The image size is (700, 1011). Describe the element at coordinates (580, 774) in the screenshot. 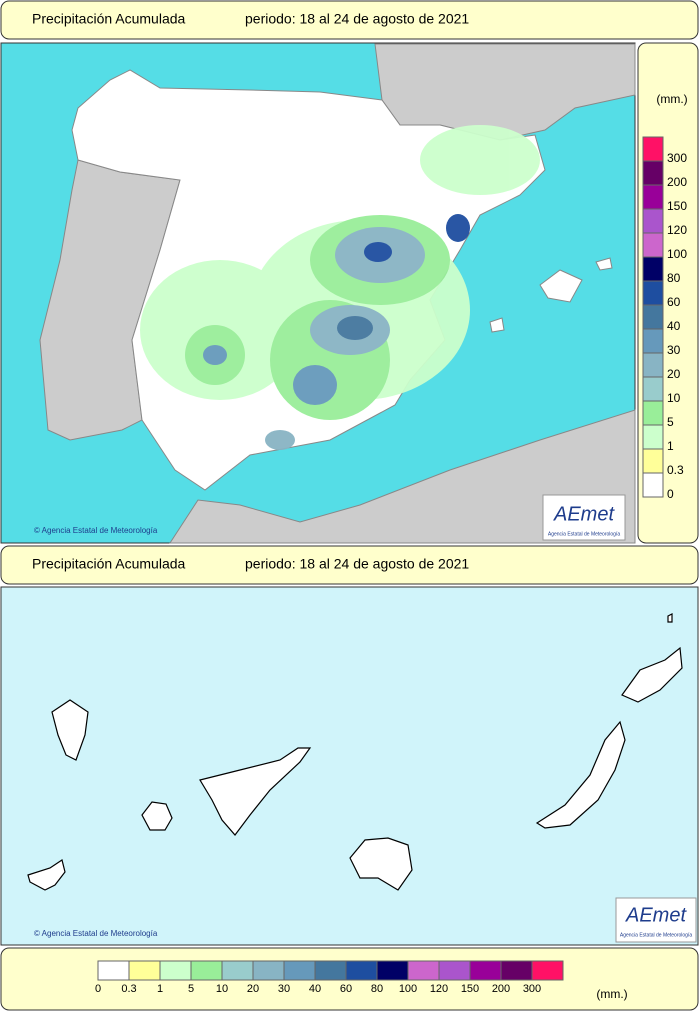

I see `fuerteventura` at that location.